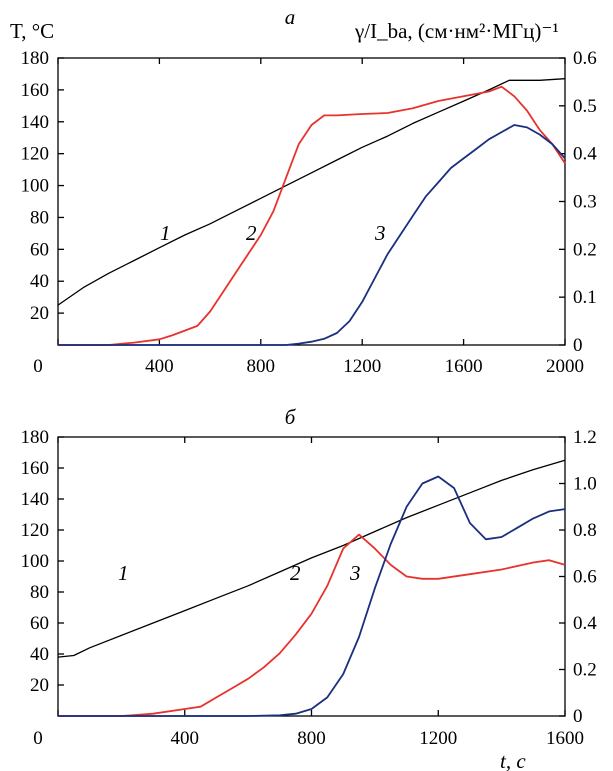  Describe the element at coordinates (565, 366) in the screenshot. I see `x-tick-label: 2000` at that location.